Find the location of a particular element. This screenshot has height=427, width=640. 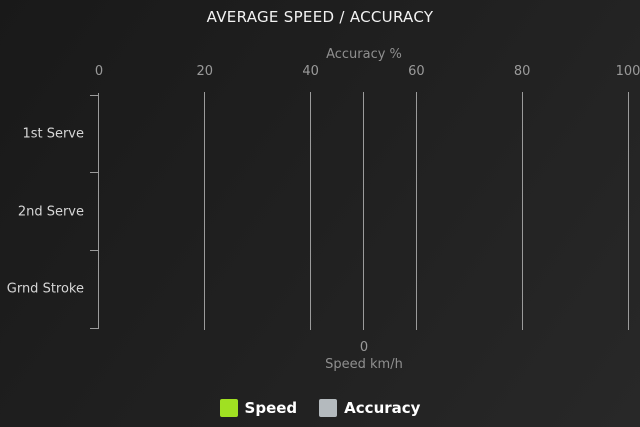

top-axis-tick-label: 100 is located at coordinates (627, 71).